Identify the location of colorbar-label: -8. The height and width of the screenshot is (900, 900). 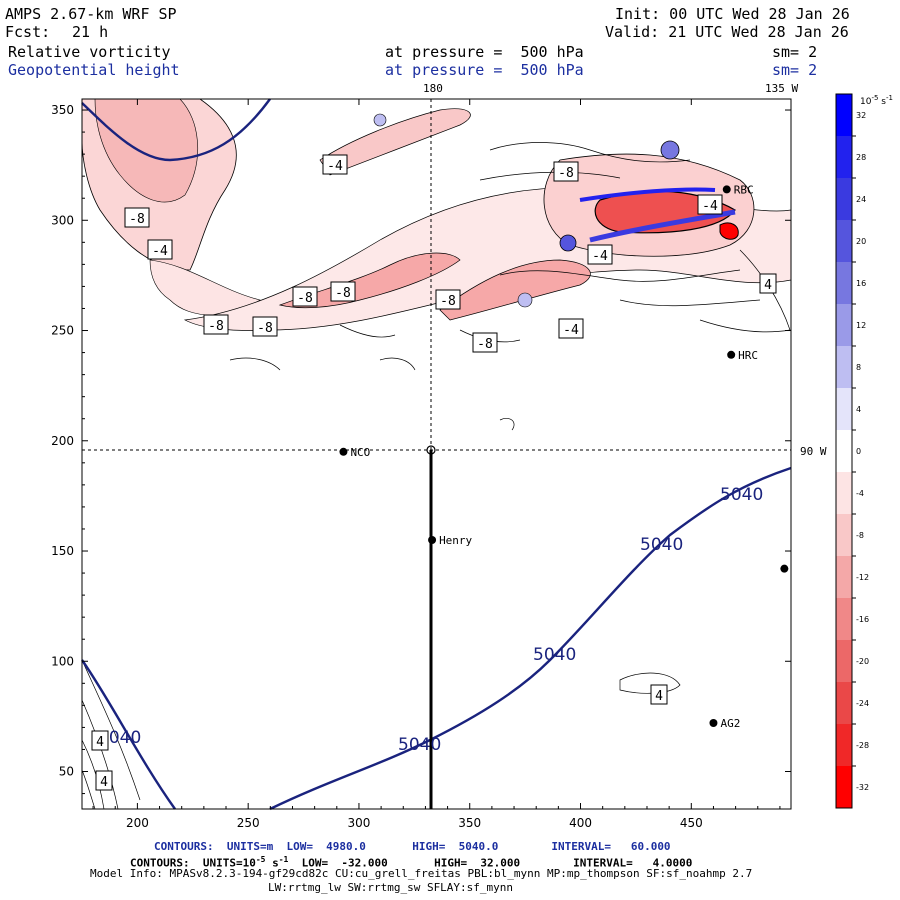
(860, 535).